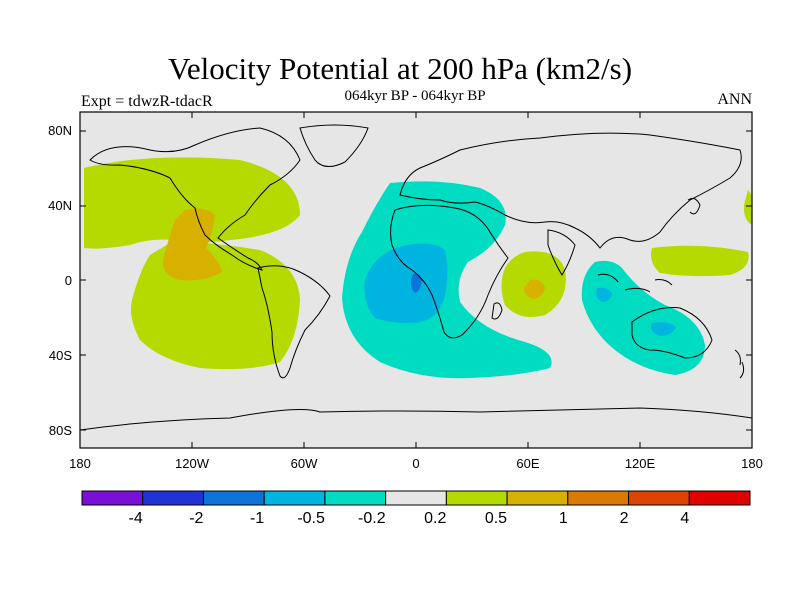  Describe the element at coordinates (196, 518) in the screenshot. I see `colorbar-label: -2` at that location.